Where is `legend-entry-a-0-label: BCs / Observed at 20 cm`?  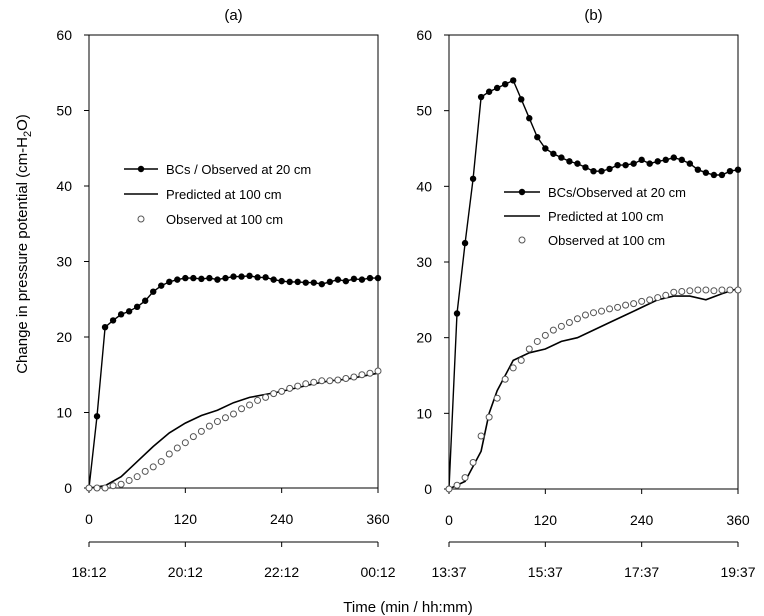
legend-entry-a-0-label: BCs / Observed at 20 cm is located at coordinates (238, 169).